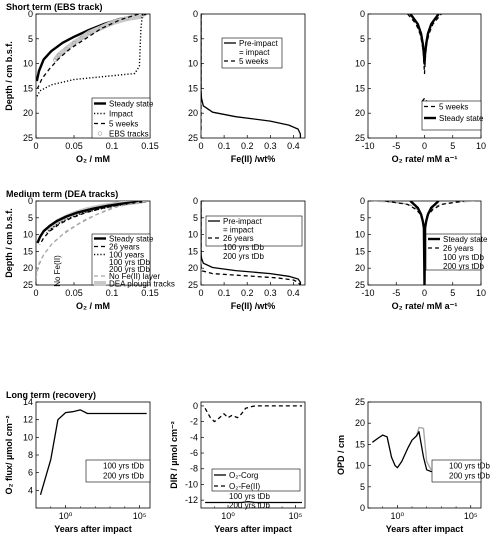 This screenshot has height=545, width=500. I want to click on y-axis-label: O₂ flux/ µmol cm⁻², so click(9, 455).